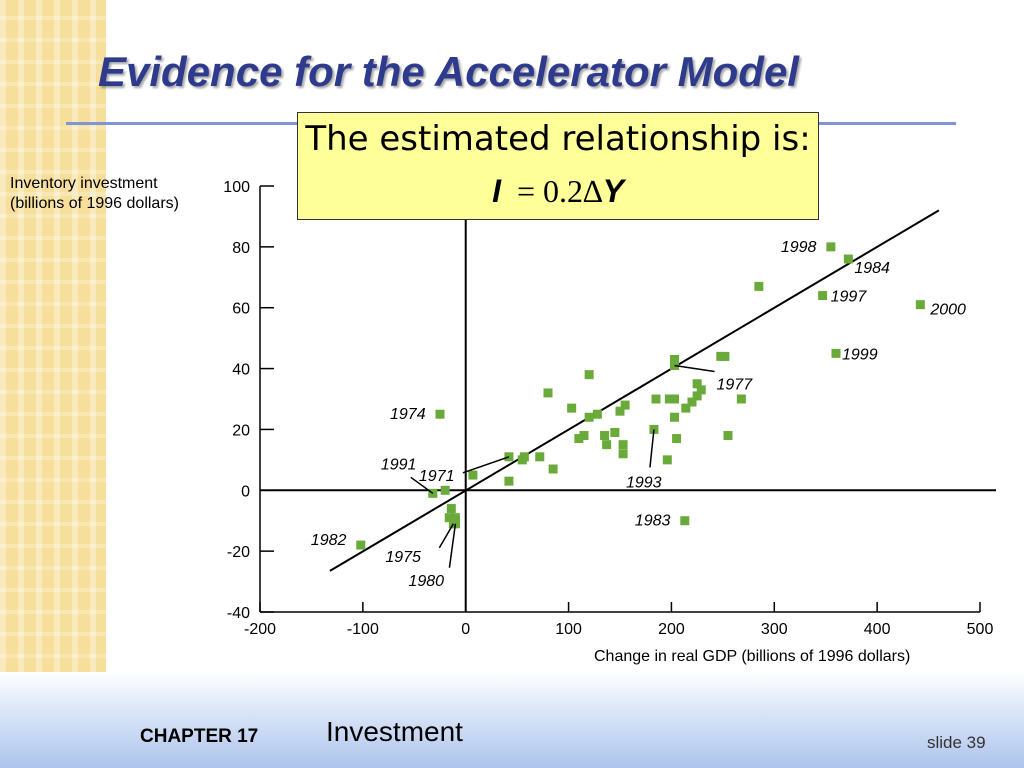 The image size is (1024, 768). I want to click on point-year-label: 1984, so click(872, 268).